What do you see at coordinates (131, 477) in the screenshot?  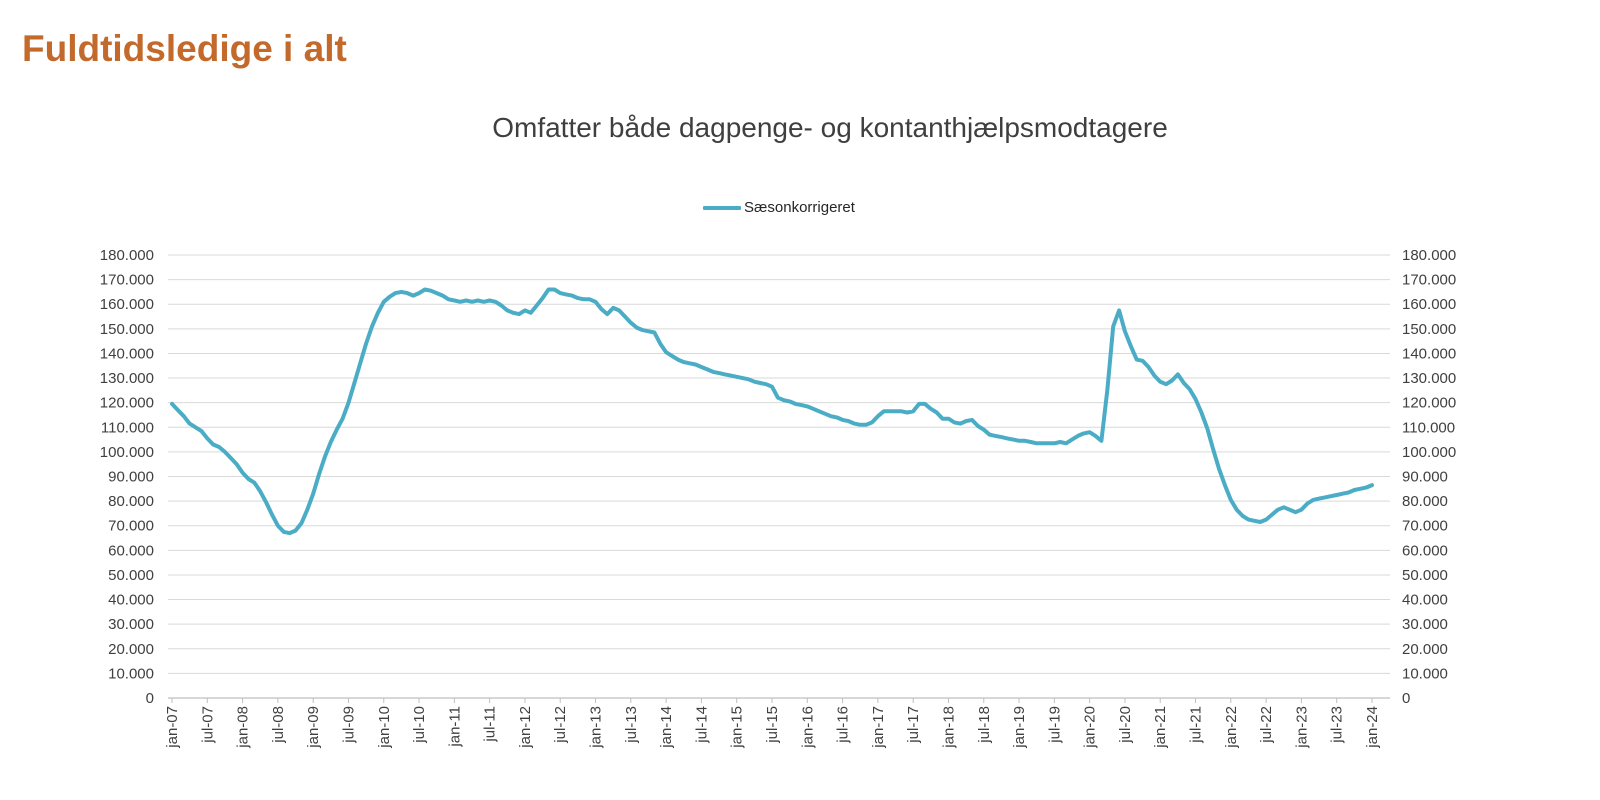 I see `y-axis-label-left: 90.000` at bounding box center [131, 477].